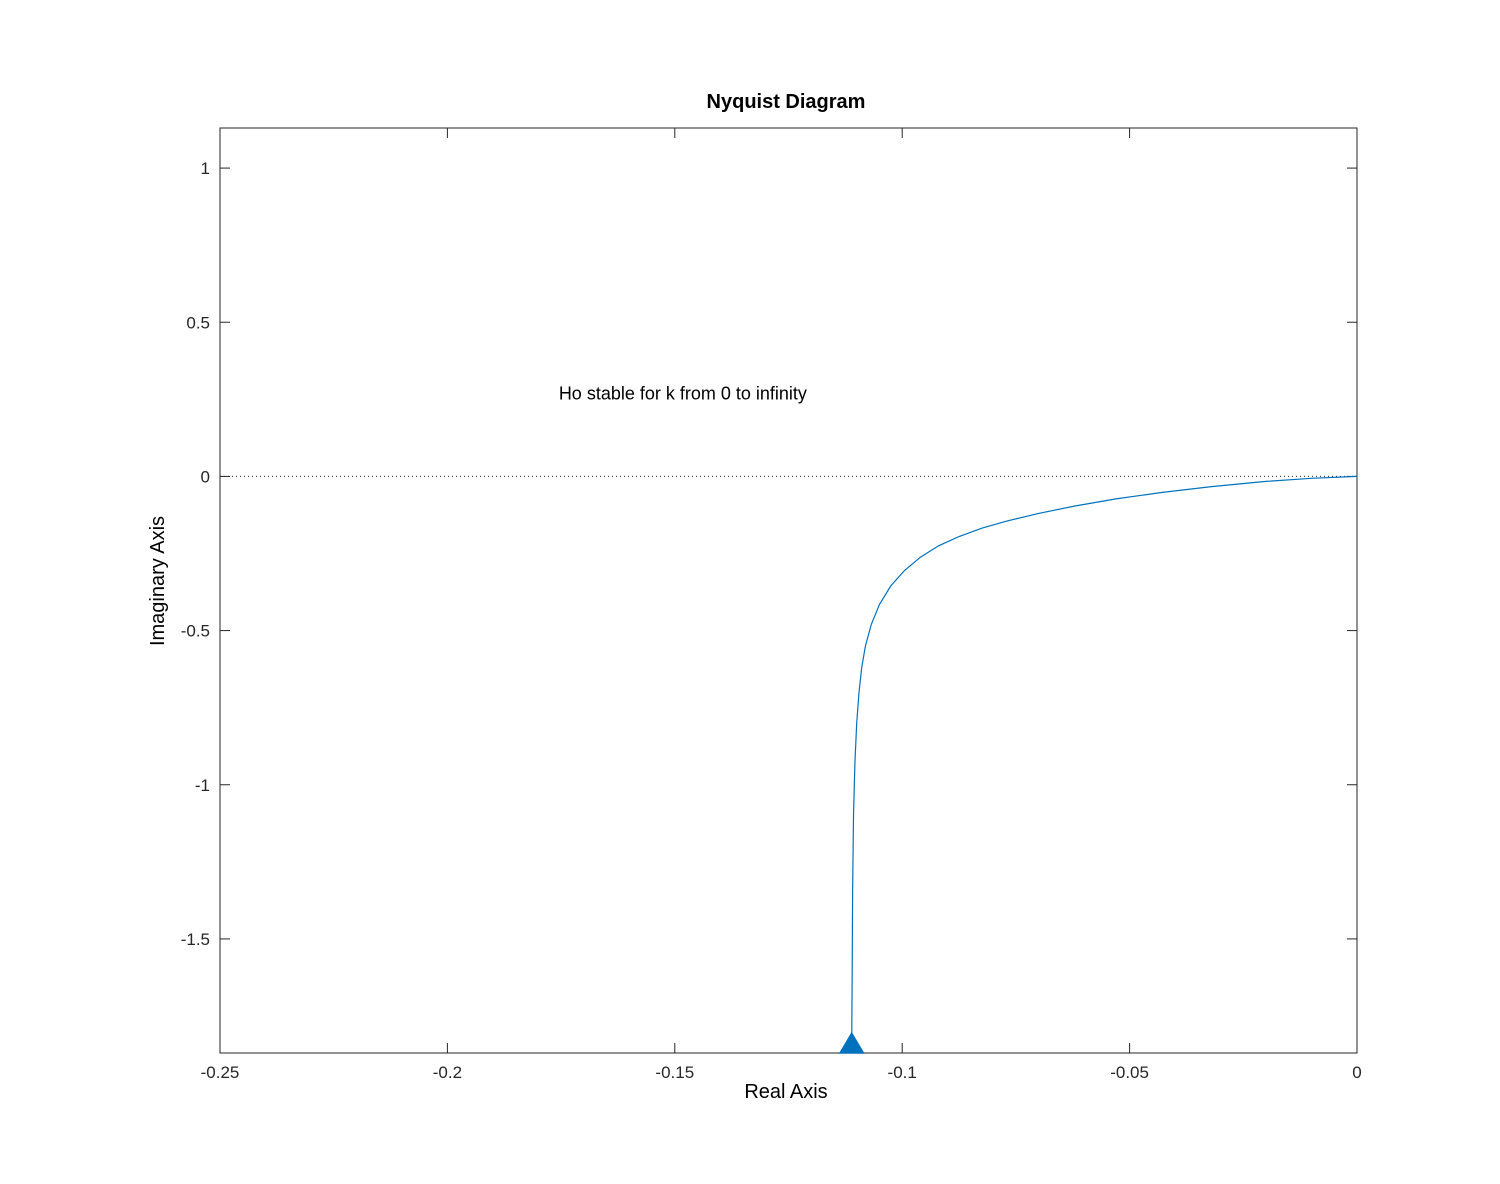 This screenshot has width=1500, height=1184. What do you see at coordinates (220, 1072) in the screenshot?
I see `x-tick-label: -0.25` at bounding box center [220, 1072].